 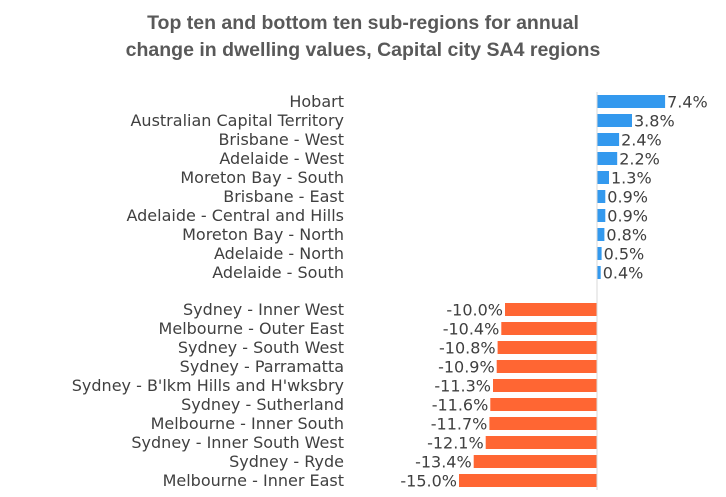 I want to click on top-category-label-0: Hobart, so click(x=316, y=101).